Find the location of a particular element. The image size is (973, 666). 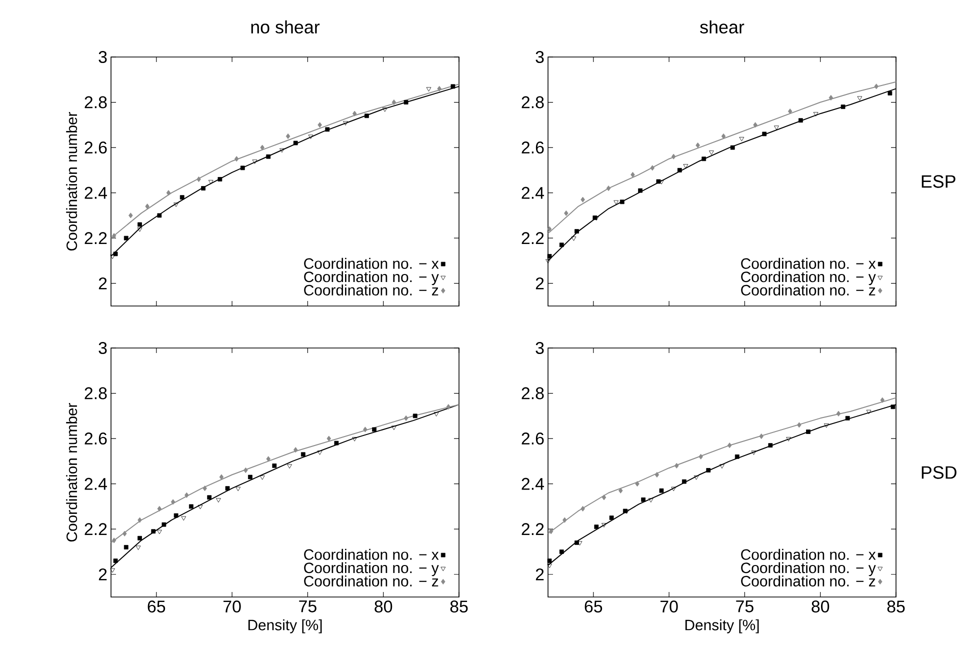

y-axis-title: Coordination number is located at coordinates (72, 181).